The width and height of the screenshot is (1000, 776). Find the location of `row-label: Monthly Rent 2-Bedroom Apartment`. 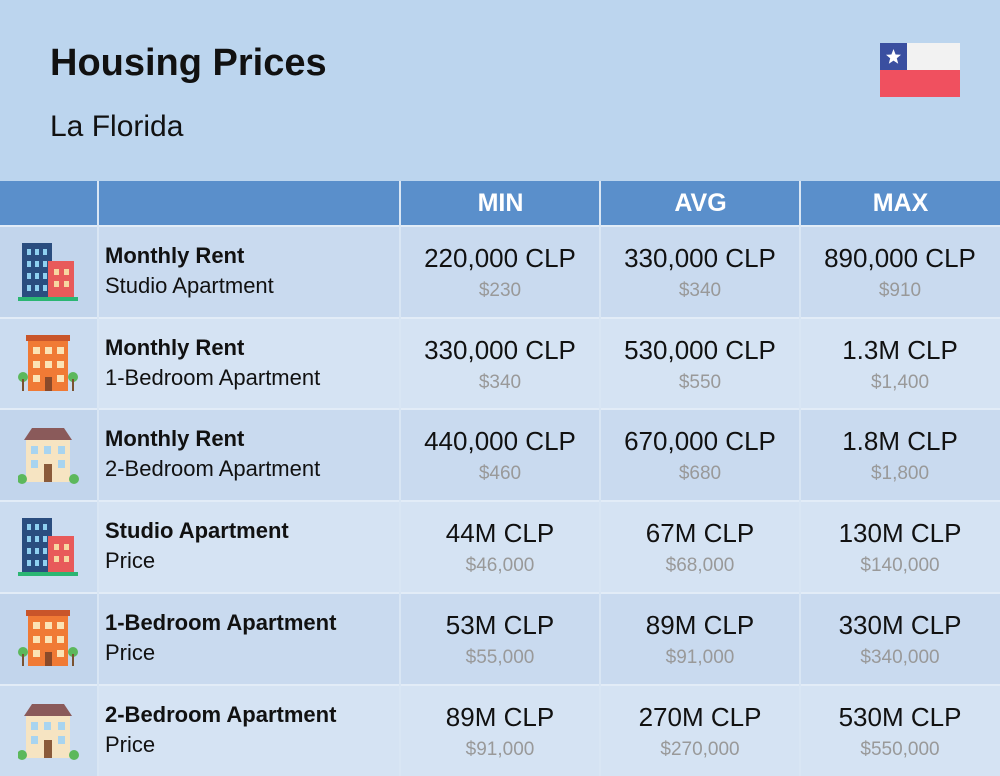

row-label: Monthly Rent 2-Bedroom Apartment is located at coordinates (212, 454).